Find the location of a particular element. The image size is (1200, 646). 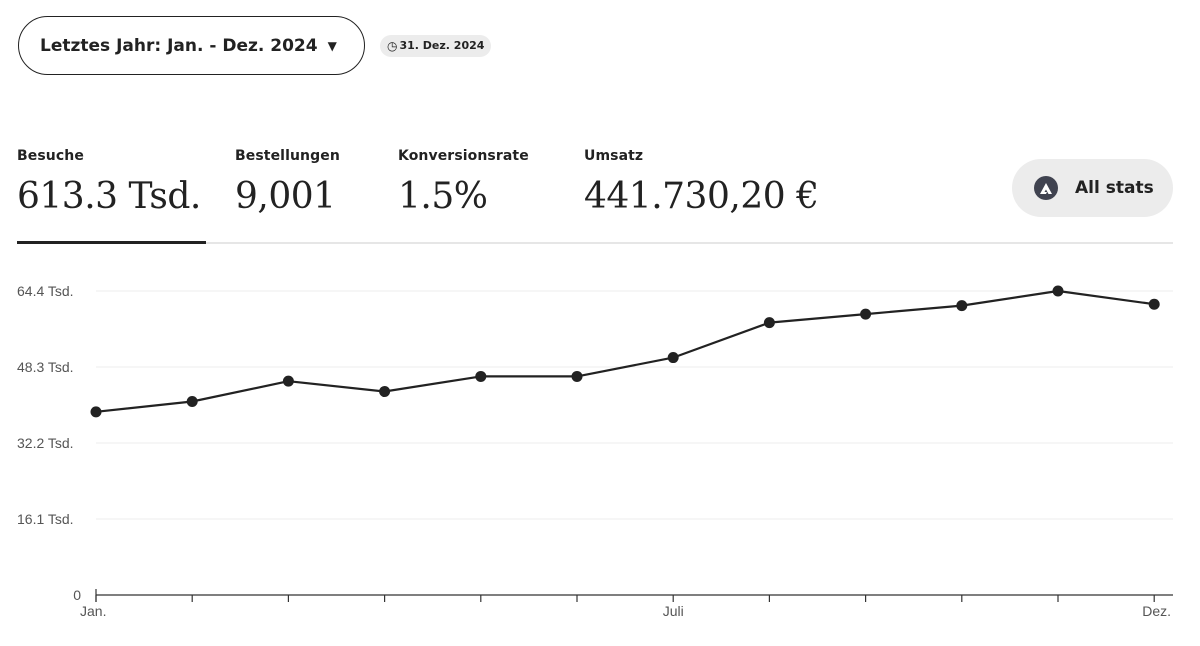

last-updated-chip: ◷ 31. Dez. 2024 is located at coordinates (436, 45).